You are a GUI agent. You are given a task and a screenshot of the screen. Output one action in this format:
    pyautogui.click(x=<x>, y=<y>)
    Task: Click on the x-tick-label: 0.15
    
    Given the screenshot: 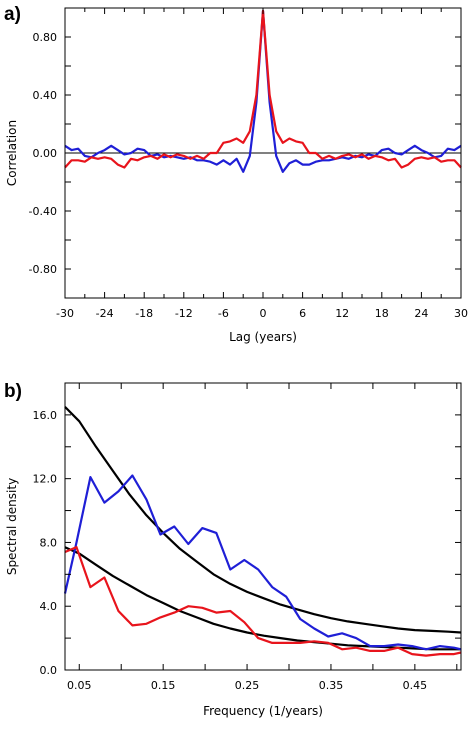 What is the action you would take?
    pyautogui.click(x=163, y=685)
    